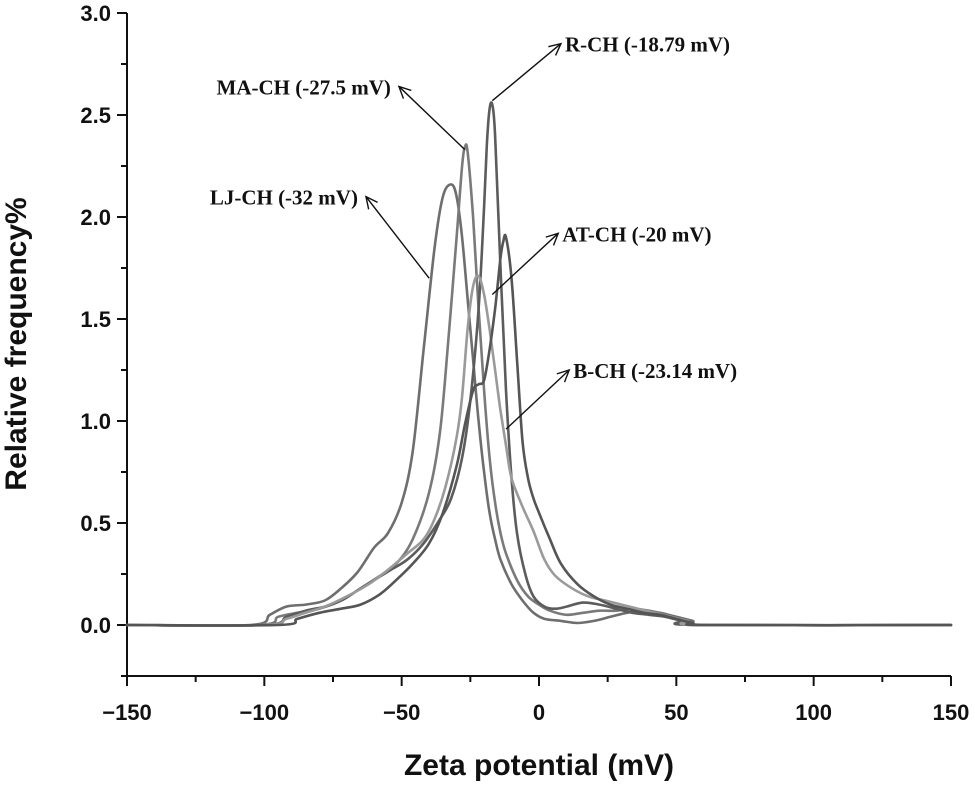 The height and width of the screenshot is (785, 975). Describe the element at coordinates (676, 712) in the screenshot. I see `x-tick-label: 50` at that location.